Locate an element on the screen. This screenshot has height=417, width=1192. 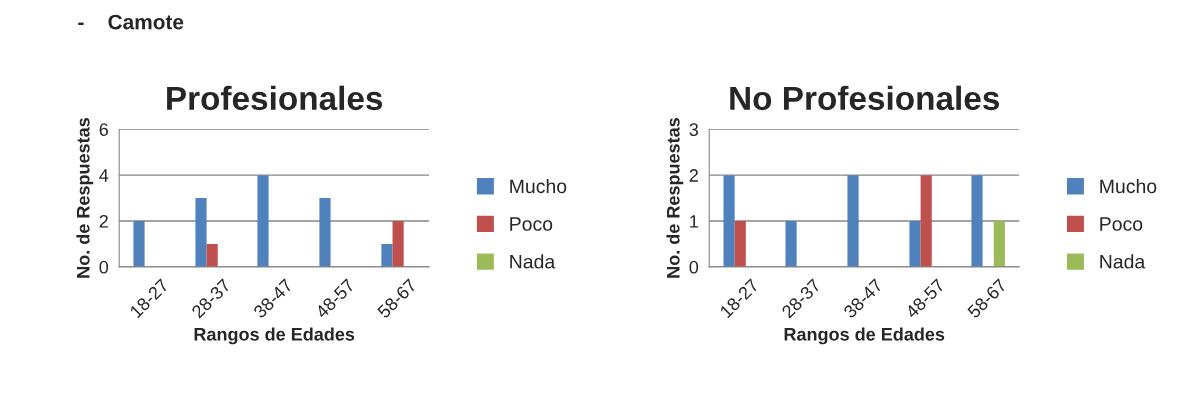
y-tick-label: 6 is located at coordinates (103, 129).